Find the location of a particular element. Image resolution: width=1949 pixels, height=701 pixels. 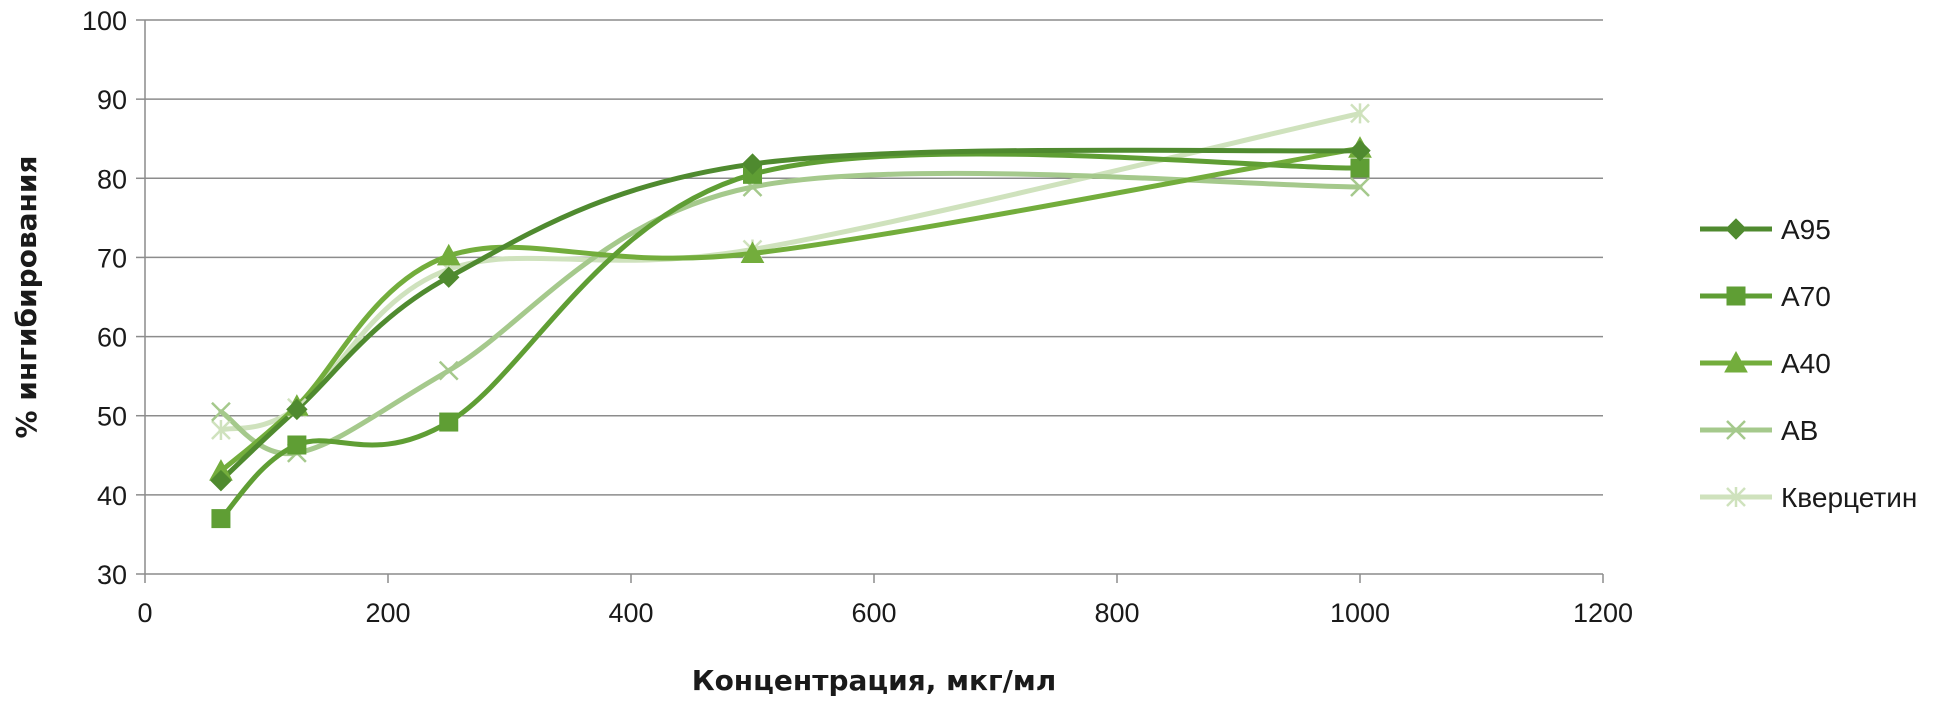

y-tick-label: 40 is located at coordinates (112, 496).